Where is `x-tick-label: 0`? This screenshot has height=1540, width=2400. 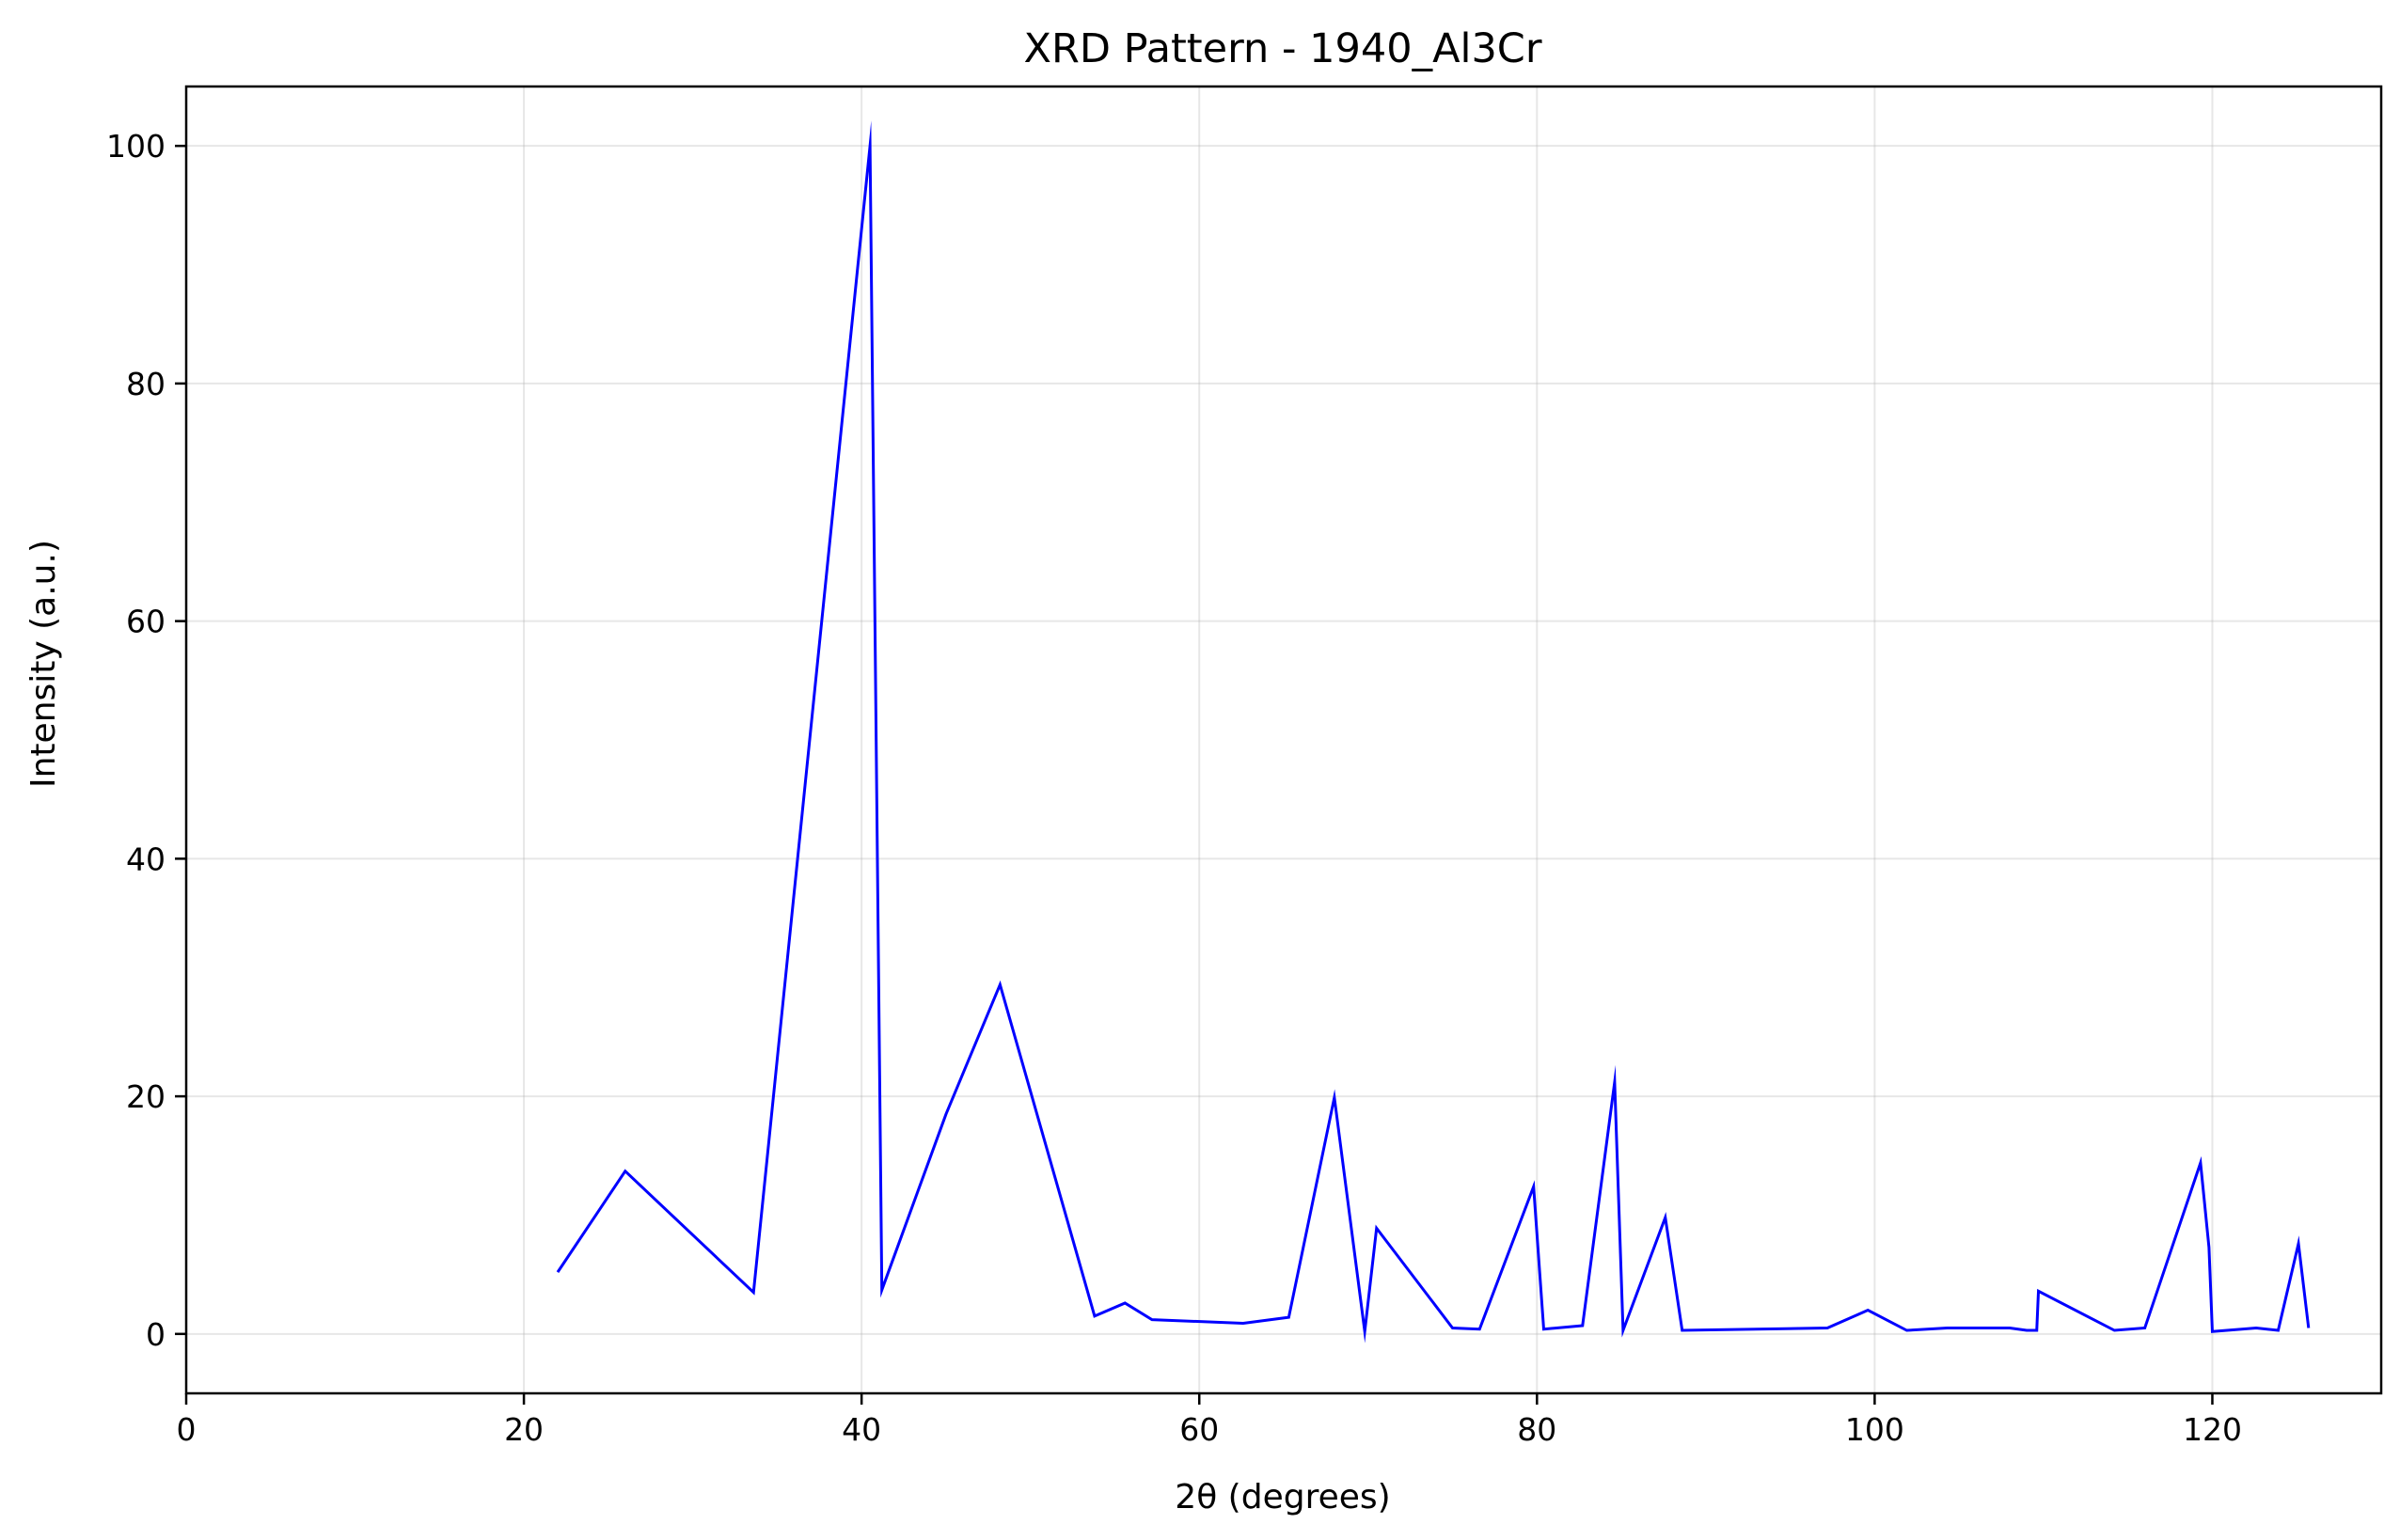
x-tick-label: 0 is located at coordinates (187, 1429).